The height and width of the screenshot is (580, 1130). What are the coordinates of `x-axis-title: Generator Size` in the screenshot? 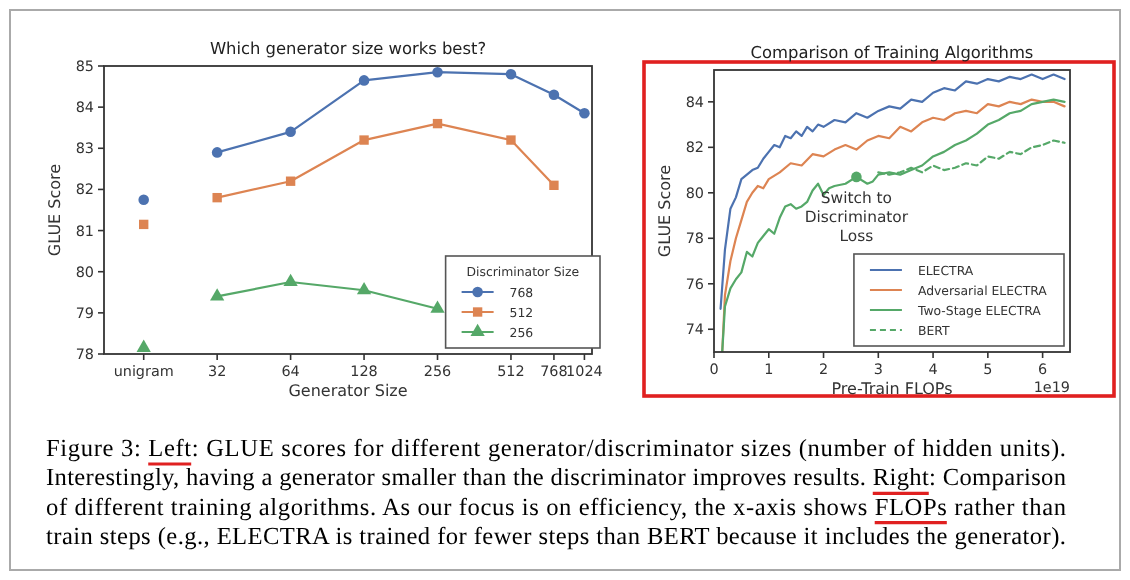 It's located at (348, 391).